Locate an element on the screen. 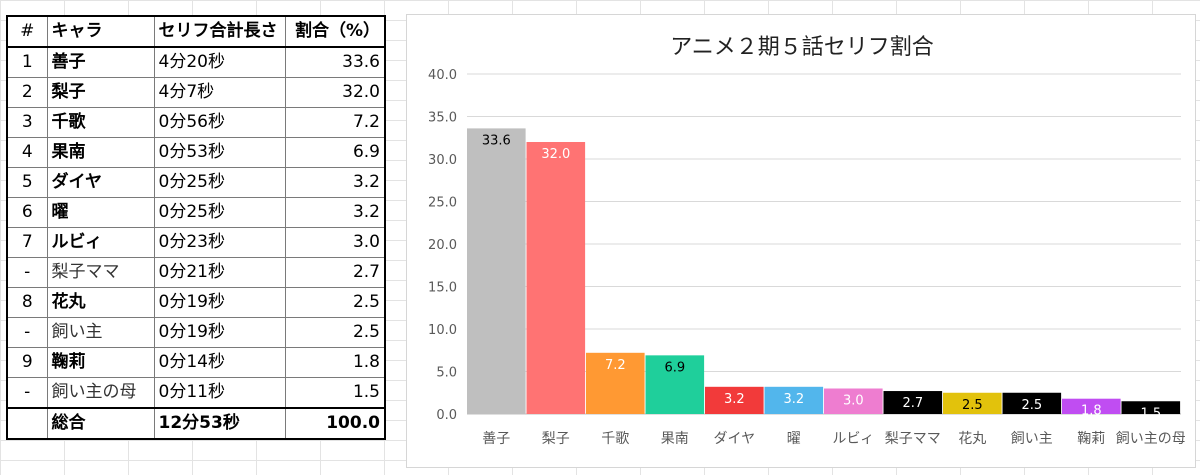 The width and height of the screenshot is (1200, 475). table-header-row: # キャラ セリフ合計長さ 割合（%） is located at coordinates (196, 31).